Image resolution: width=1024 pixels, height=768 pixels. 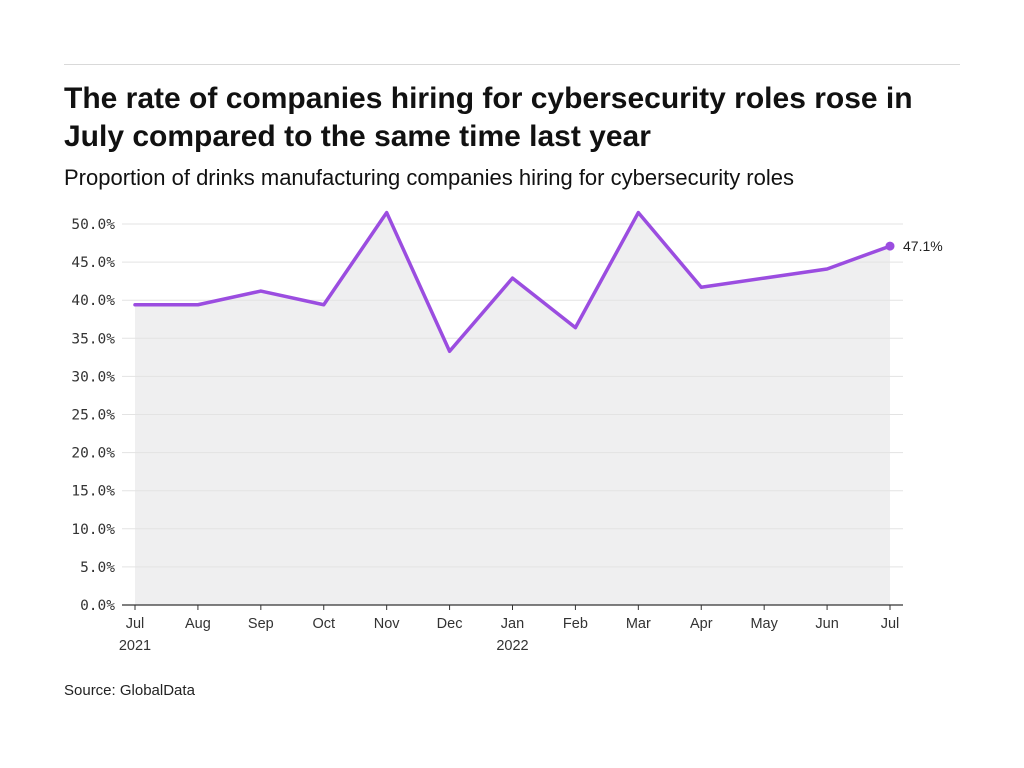 What do you see at coordinates (93, 301) in the screenshot?
I see `y-tick-label: 40.0%` at bounding box center [93, 301].